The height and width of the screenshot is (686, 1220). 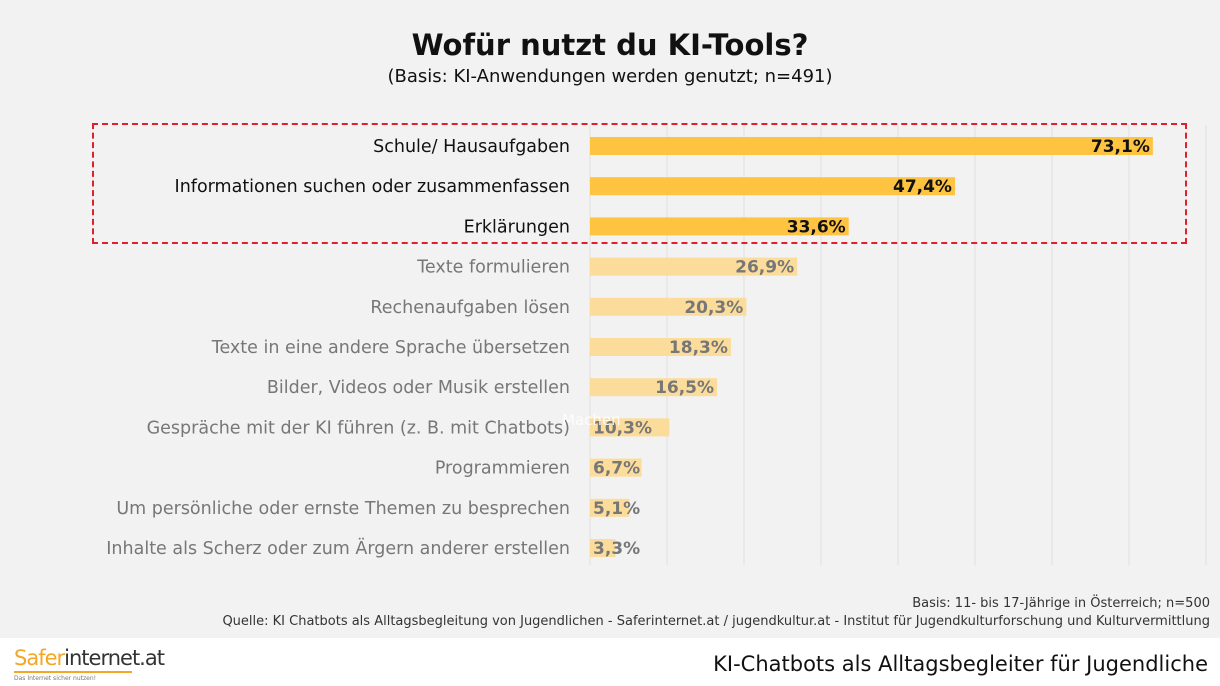 What do you see at coordinates (922, 187) in the screenshot?
I see `data-label: 47,4%` at bounding box center [922, 187].